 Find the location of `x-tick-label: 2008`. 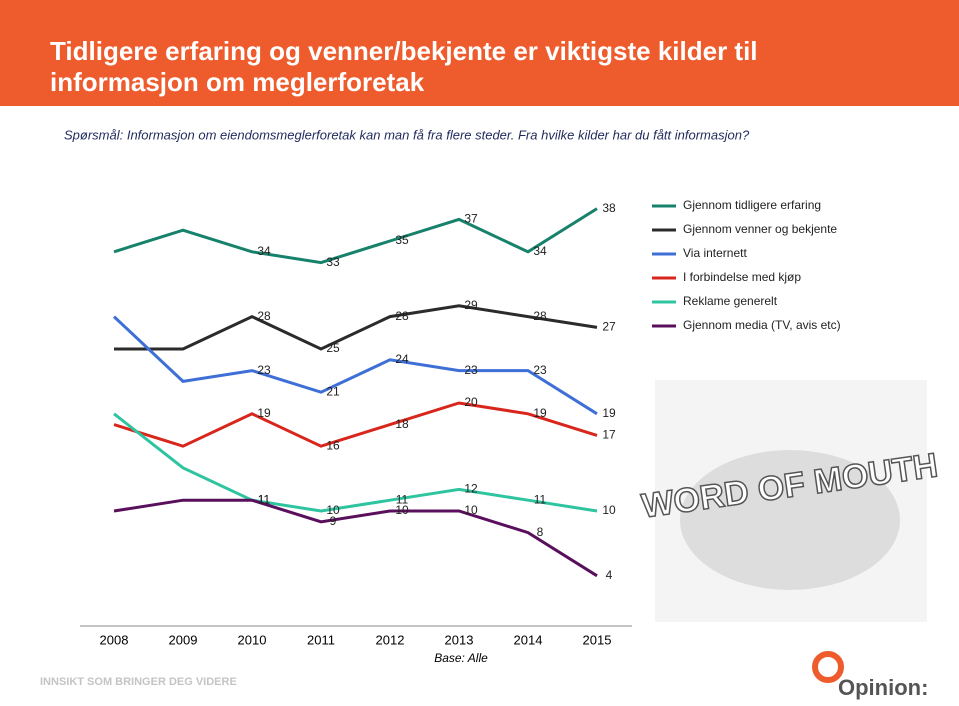

x-tick-label: 2008 is located at coordinates (114, 639).